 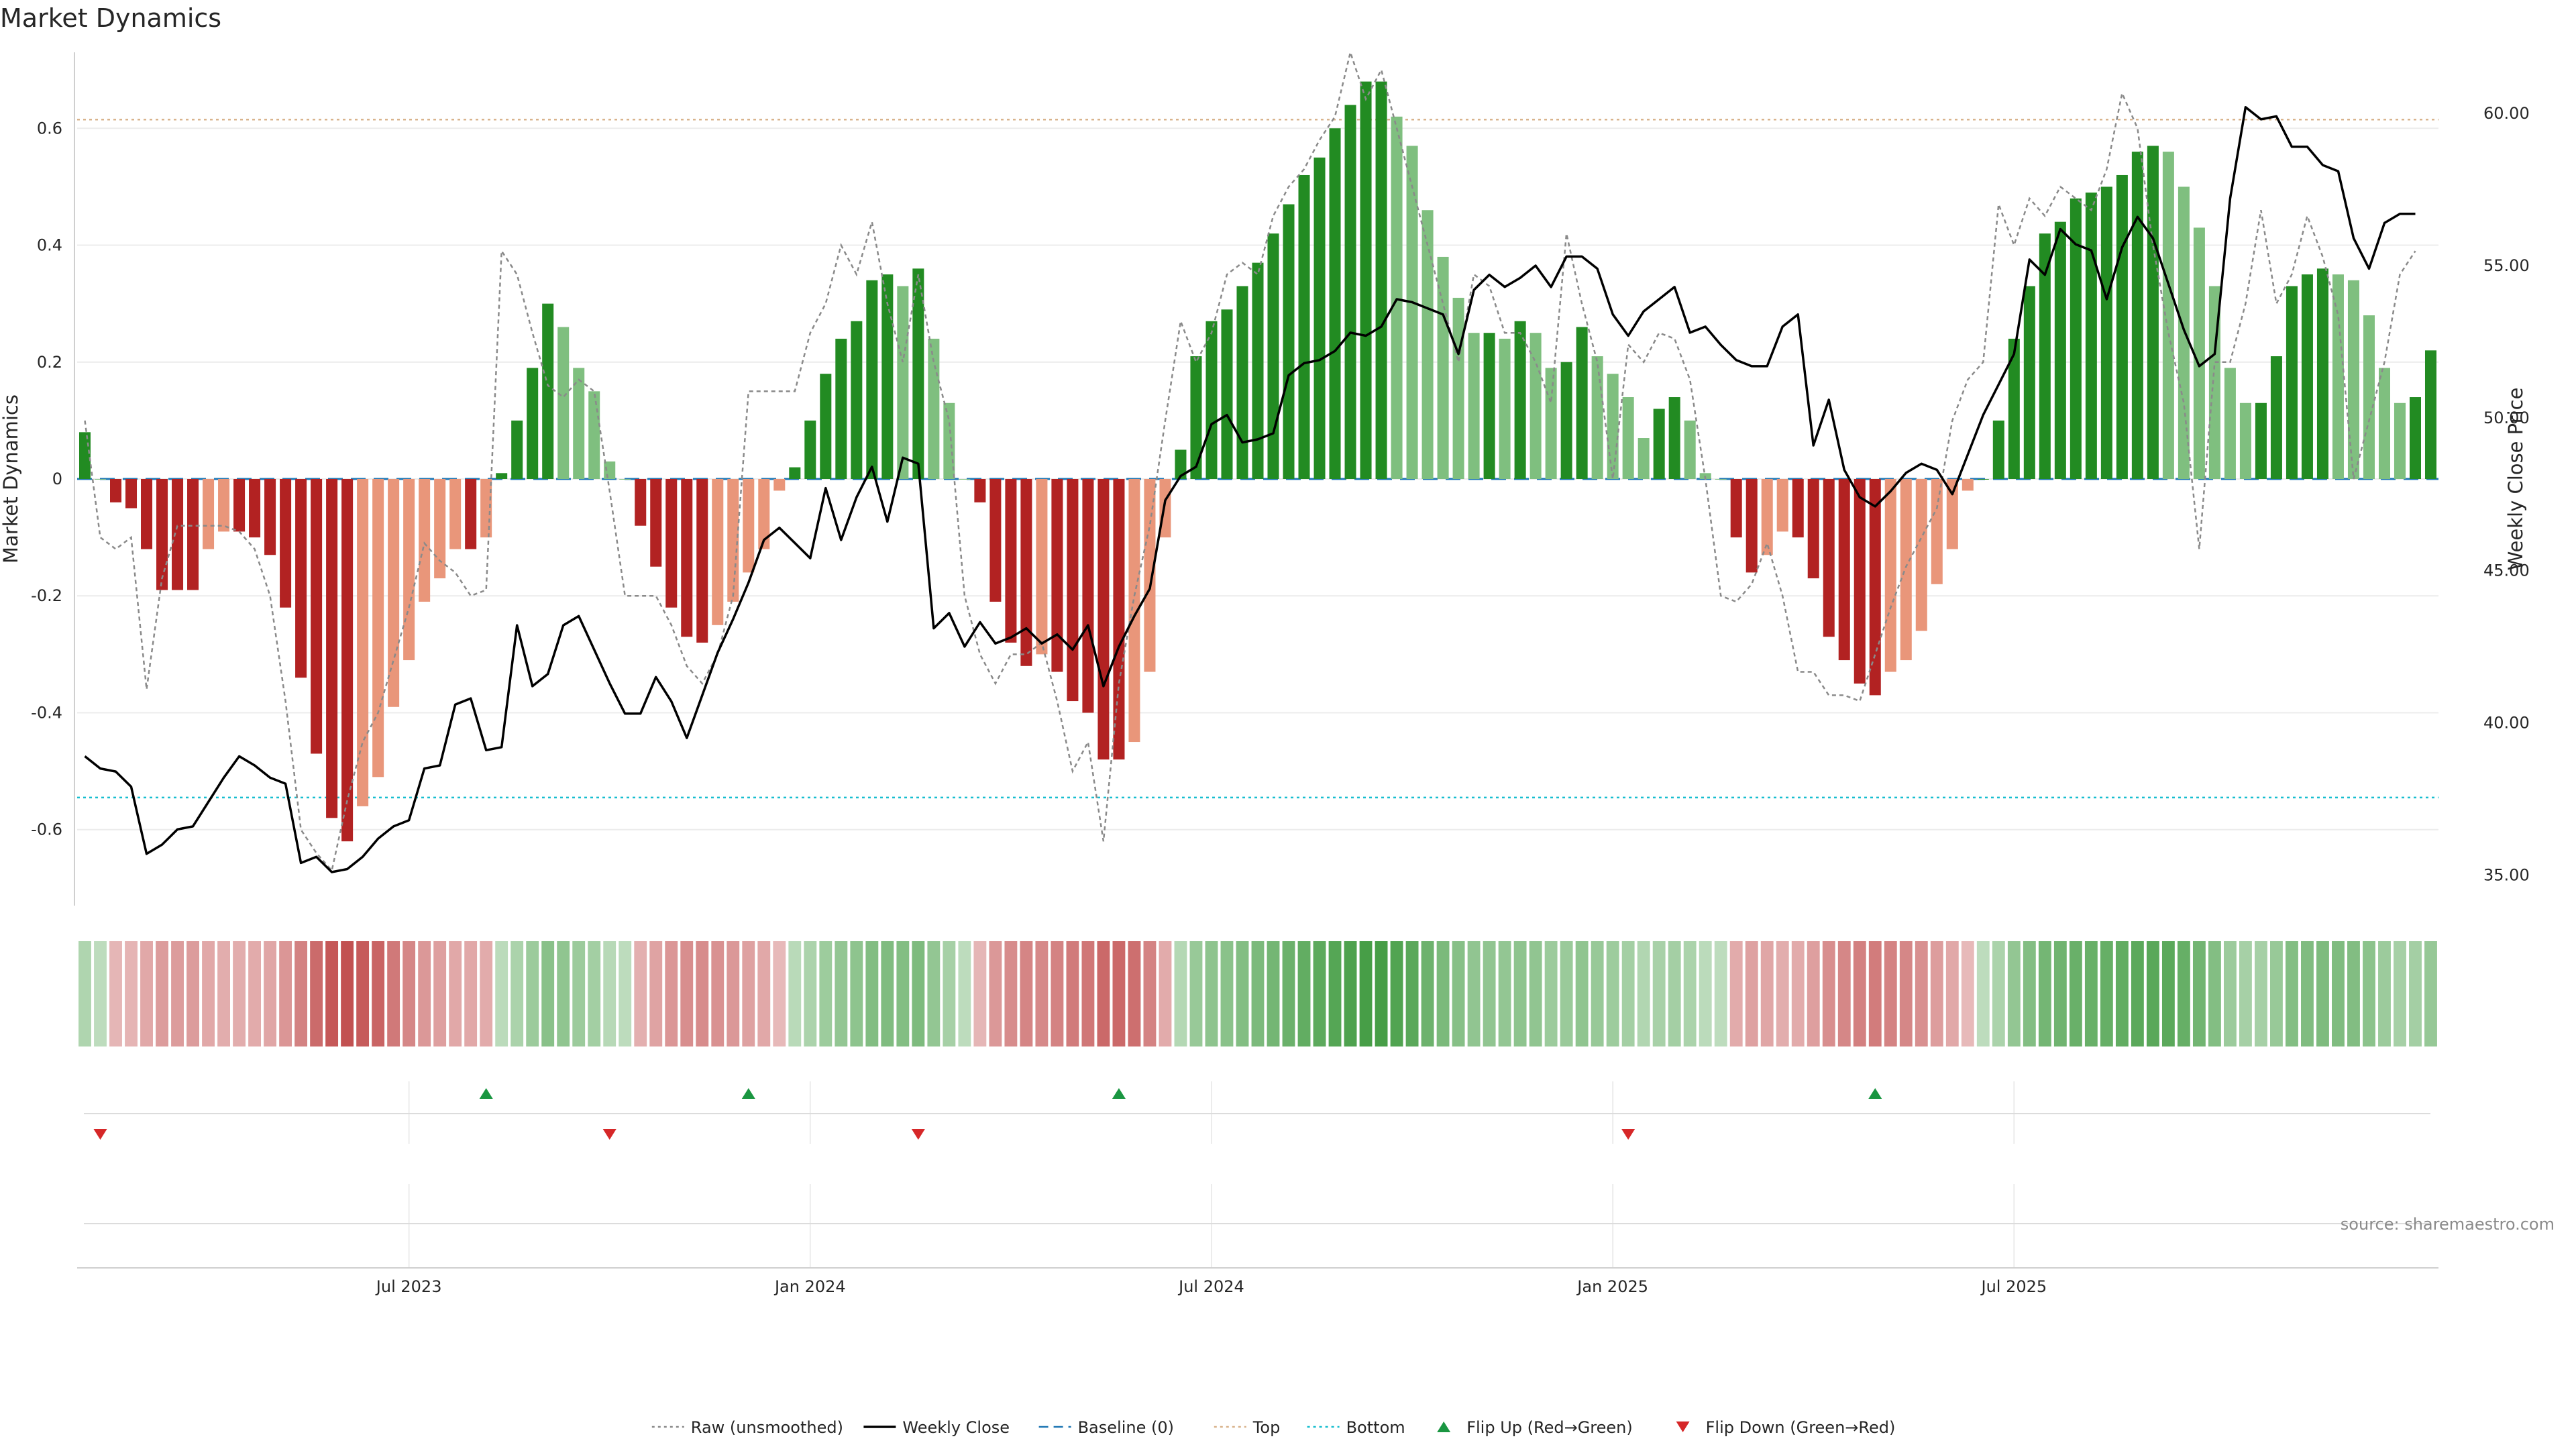 I want to click on legend-item: Flip Up (Red→Green), so click(x=1535, y=1427).